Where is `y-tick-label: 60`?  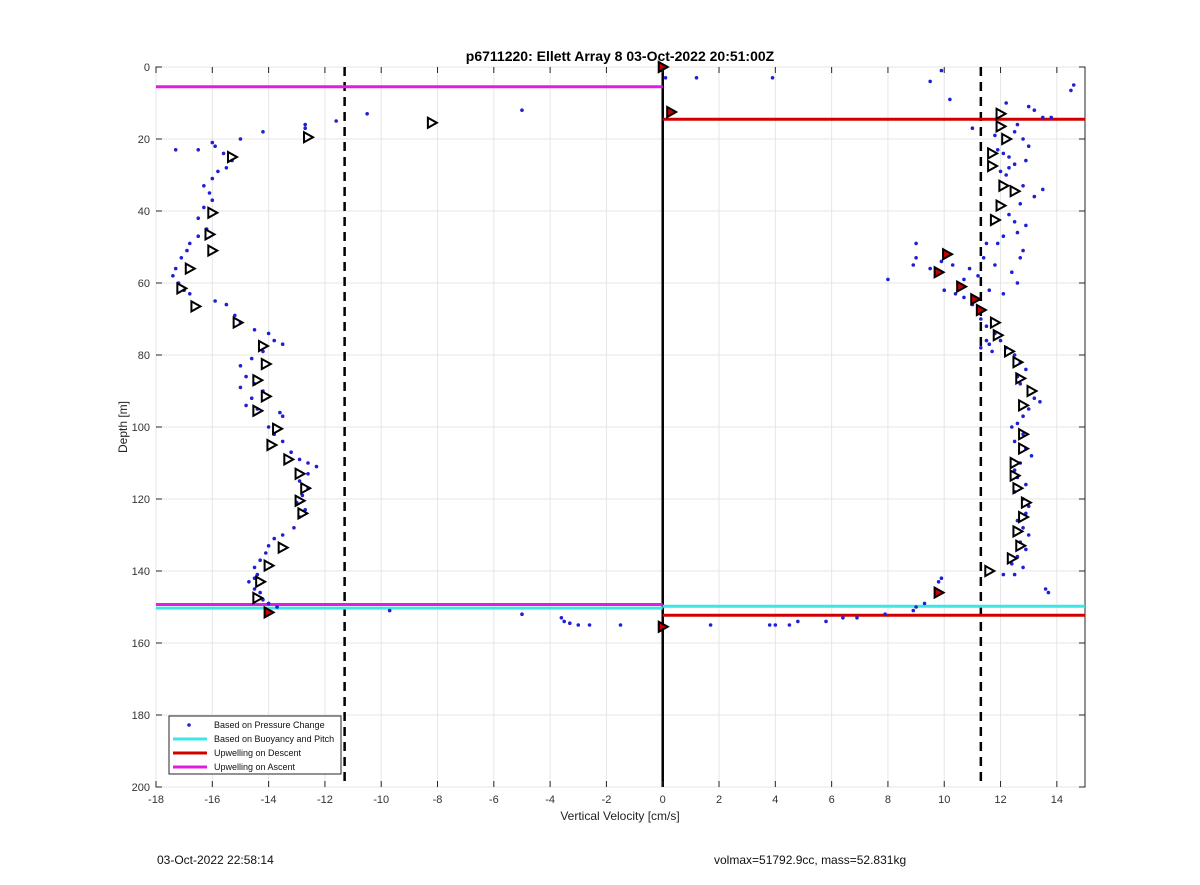 y-tick-label: 60 is located at coordinates (144, 284).